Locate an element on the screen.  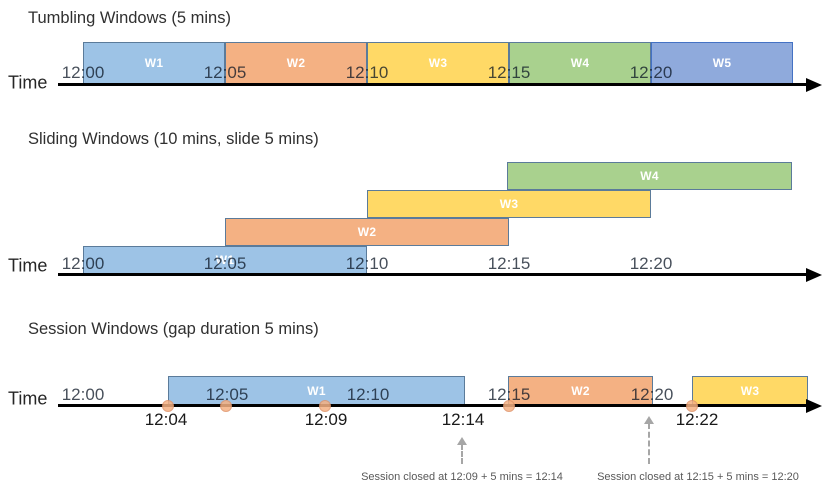
section-title: Tumbling Windows (5 mins) is located at coordinates (129, 18).